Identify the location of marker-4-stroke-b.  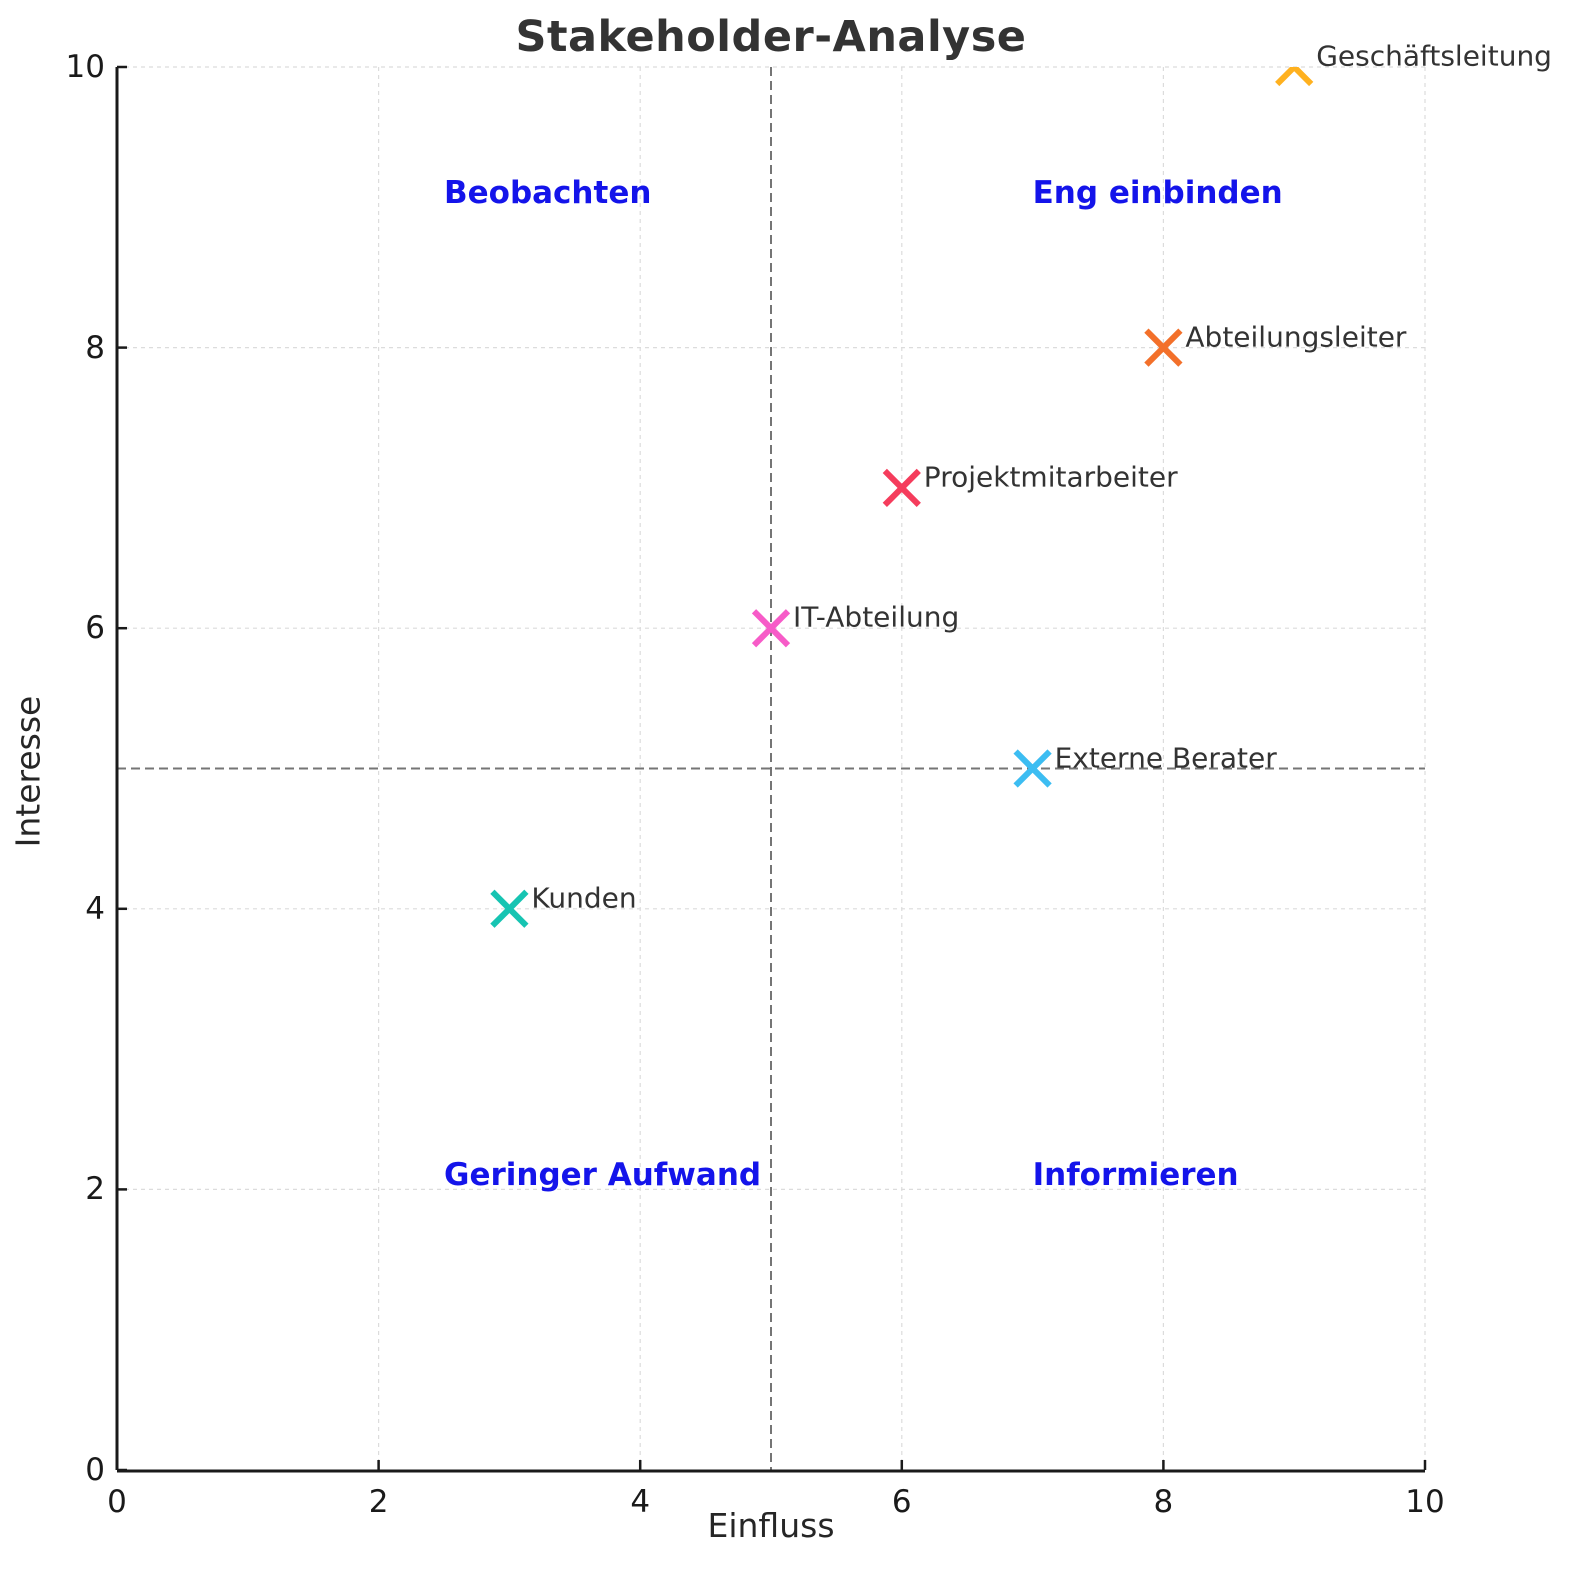
(1032, 768).